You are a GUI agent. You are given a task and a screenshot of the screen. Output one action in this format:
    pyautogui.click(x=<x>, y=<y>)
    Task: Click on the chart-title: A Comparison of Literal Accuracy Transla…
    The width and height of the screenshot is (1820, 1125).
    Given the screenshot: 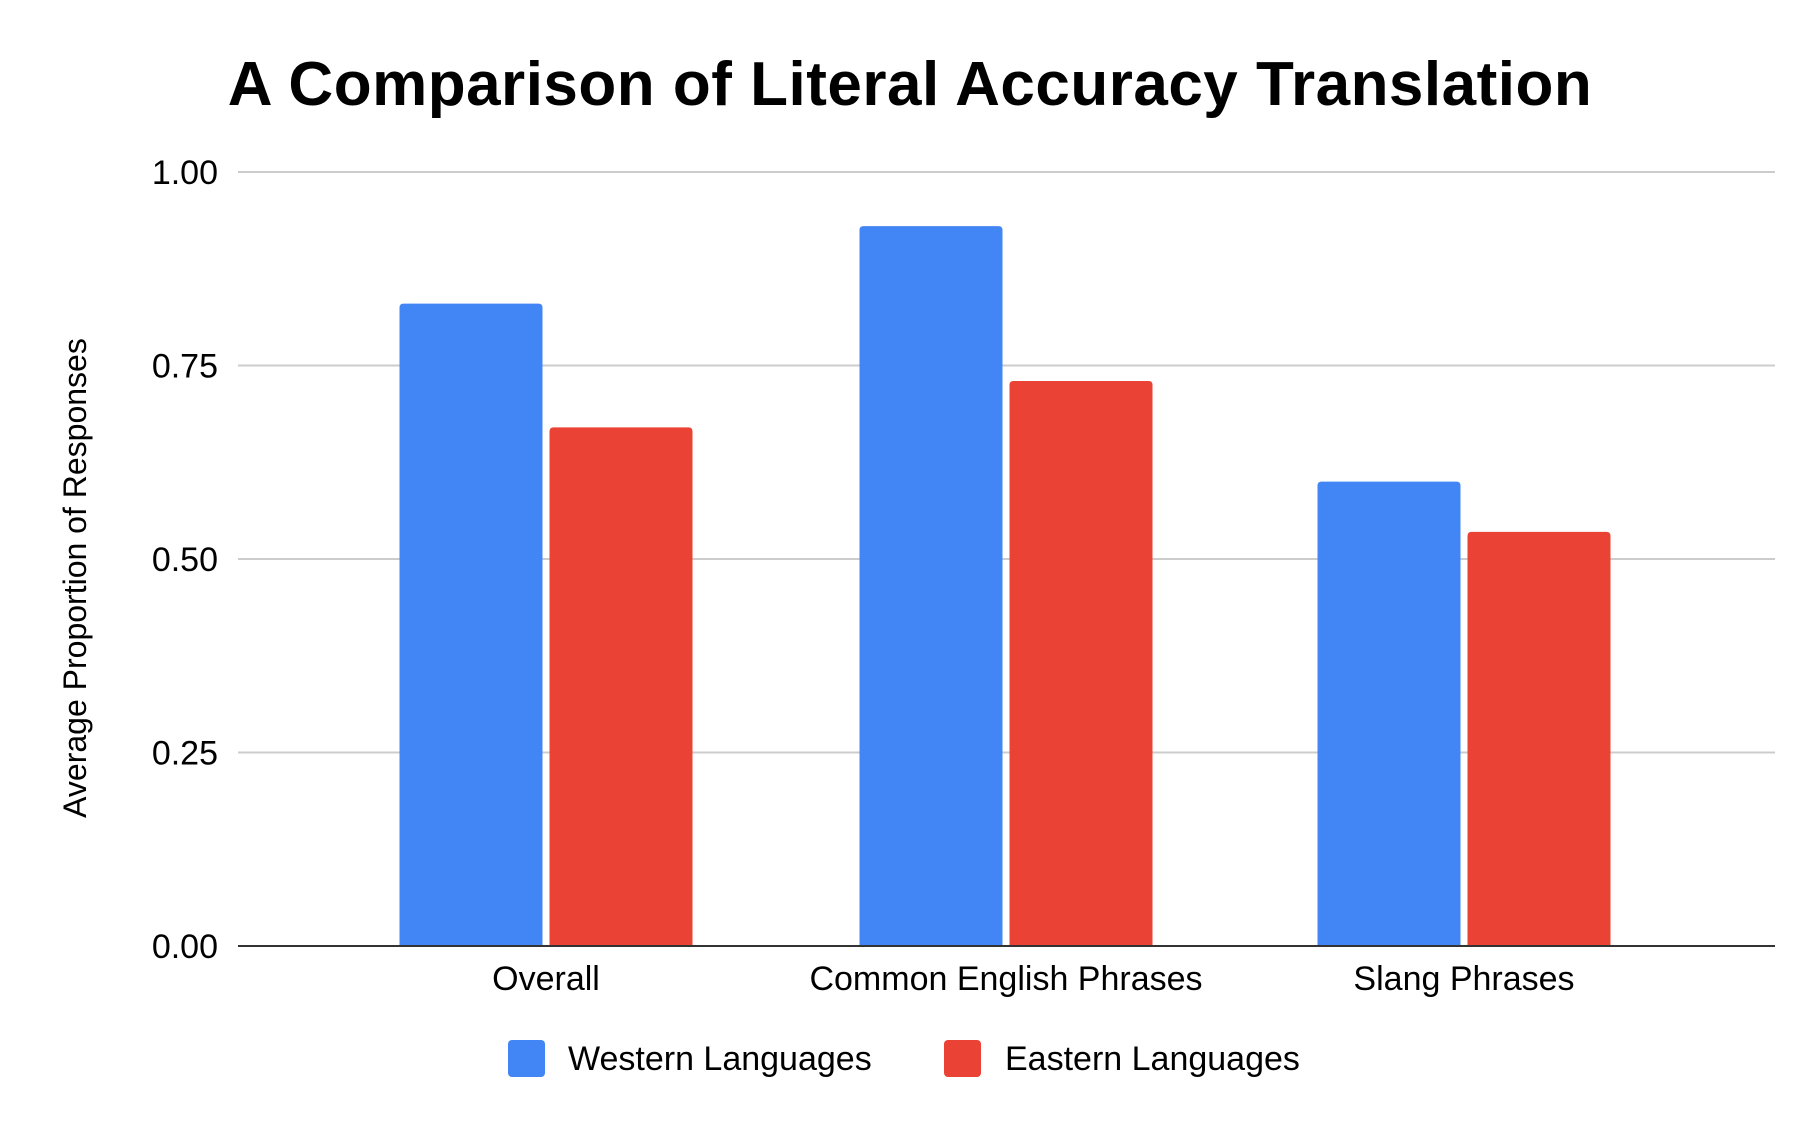 What is the action you would take?
    pyautogui.click(x=910, y=84)
    